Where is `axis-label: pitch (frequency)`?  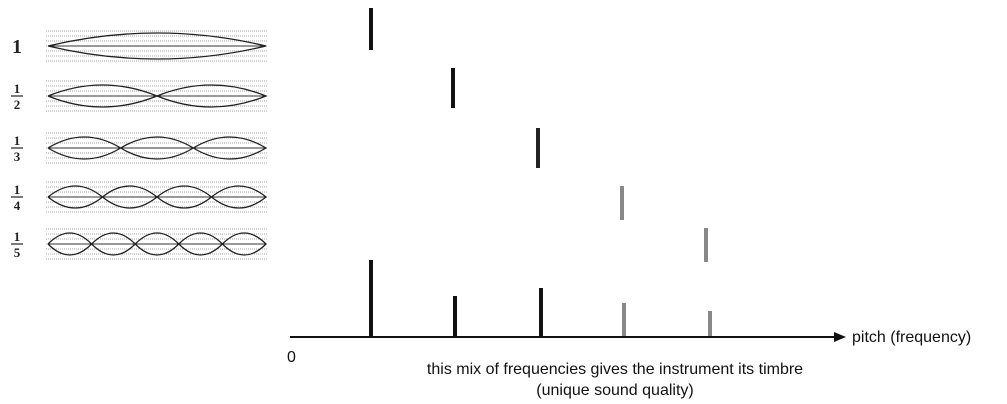 axis-label: pitch (frequency) is located at coordinates (911, 337).